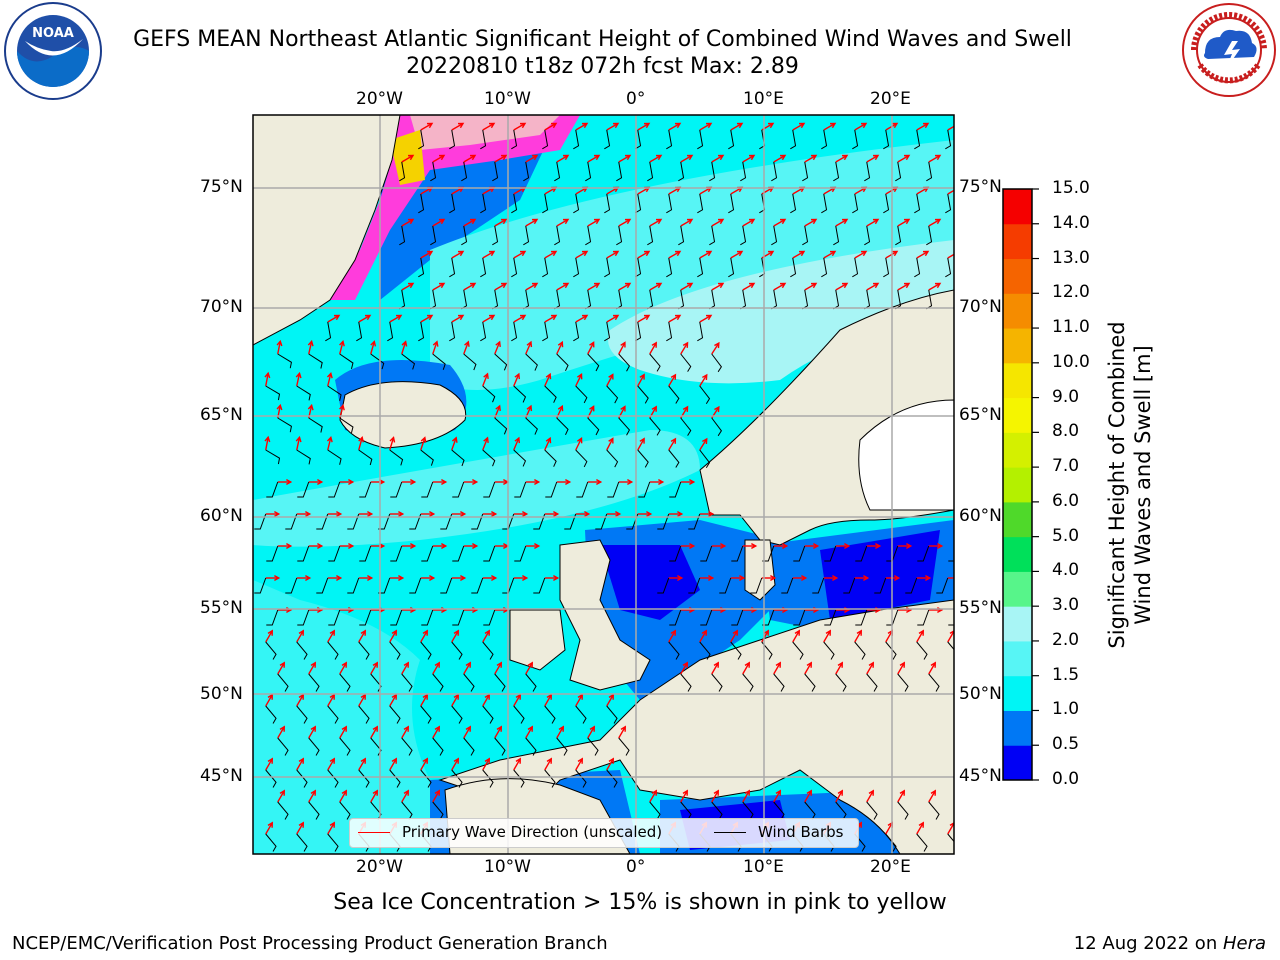 This screenshot has height=960, width=1280. I want to click on lat-tick-left-2: 65°N, so click(221, 415).